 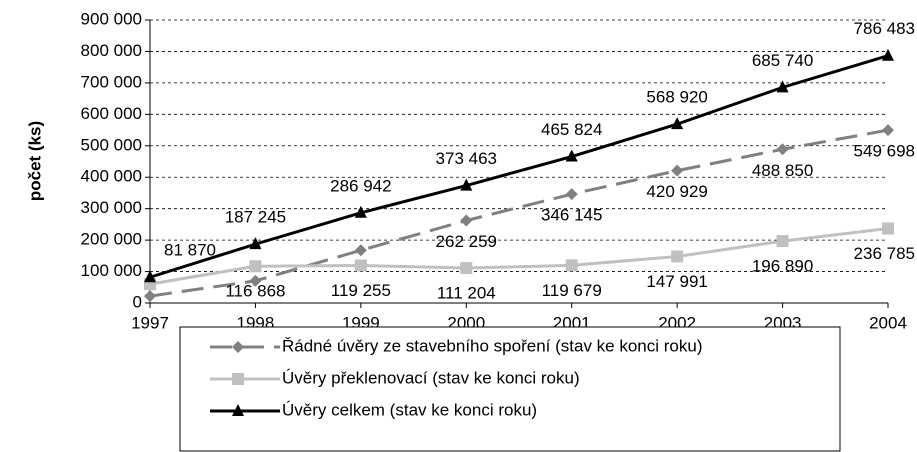 What do you see at coordinates (884, 253) in the screenshot?
I see `data-label: 236 785` at bounding box center [884, 253].